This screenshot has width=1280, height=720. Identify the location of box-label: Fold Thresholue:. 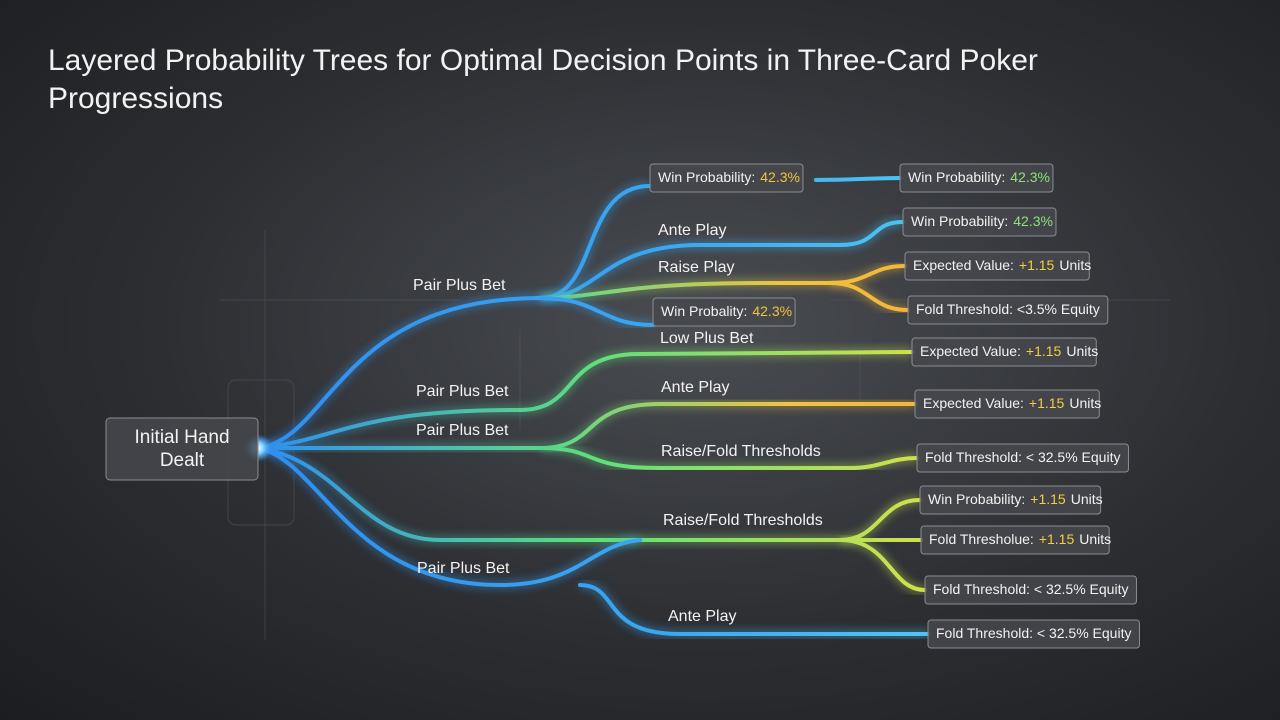
(981, 539).